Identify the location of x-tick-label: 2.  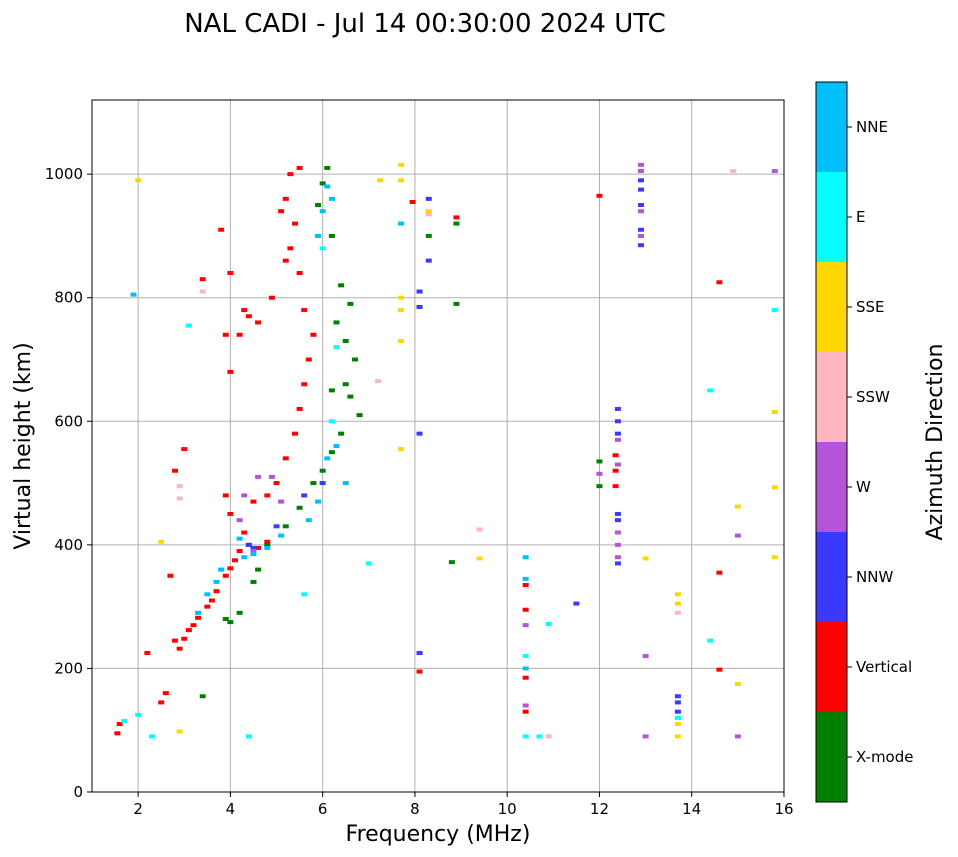
(138, 809).